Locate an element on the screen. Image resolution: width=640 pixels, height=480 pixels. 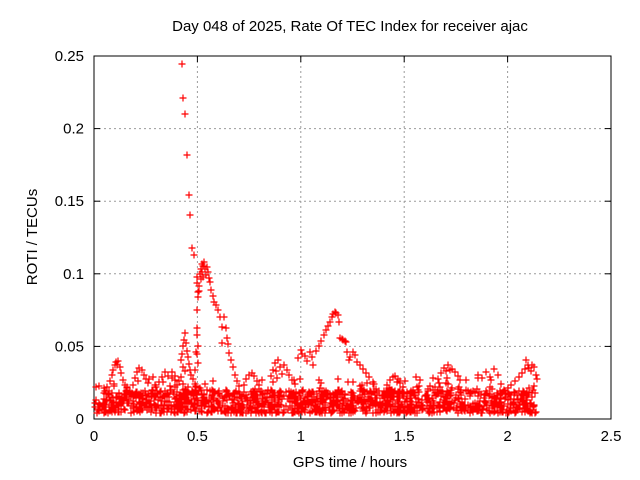
tick-label: 0.05 is located at coordinates (69, 346).